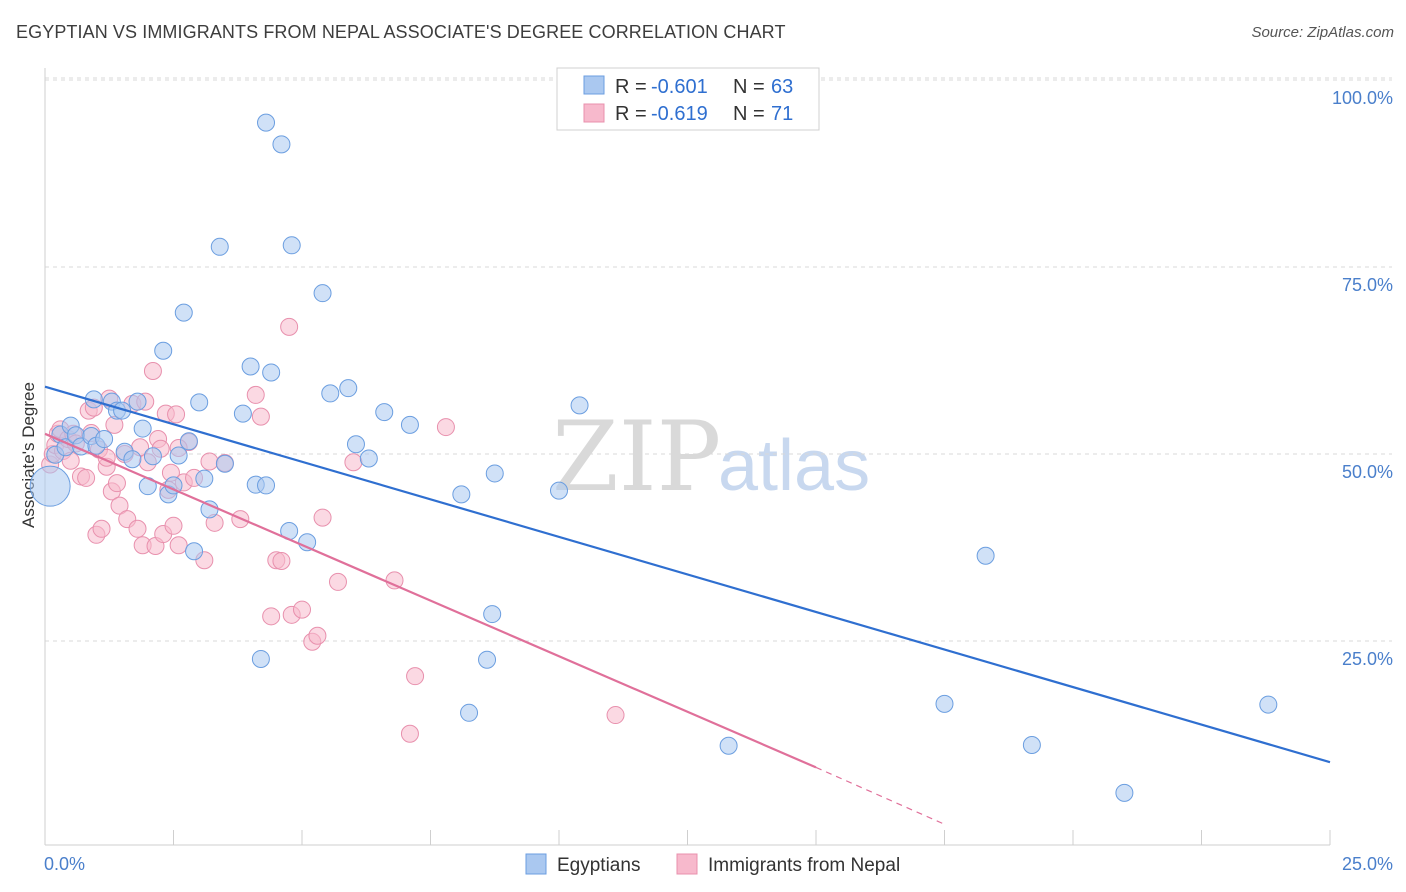 This screenshot has width=1406, height=892. Describe the element at coordinates (594, 85) in the screenshot. I see `legend-swatch-egyptians` at that location.